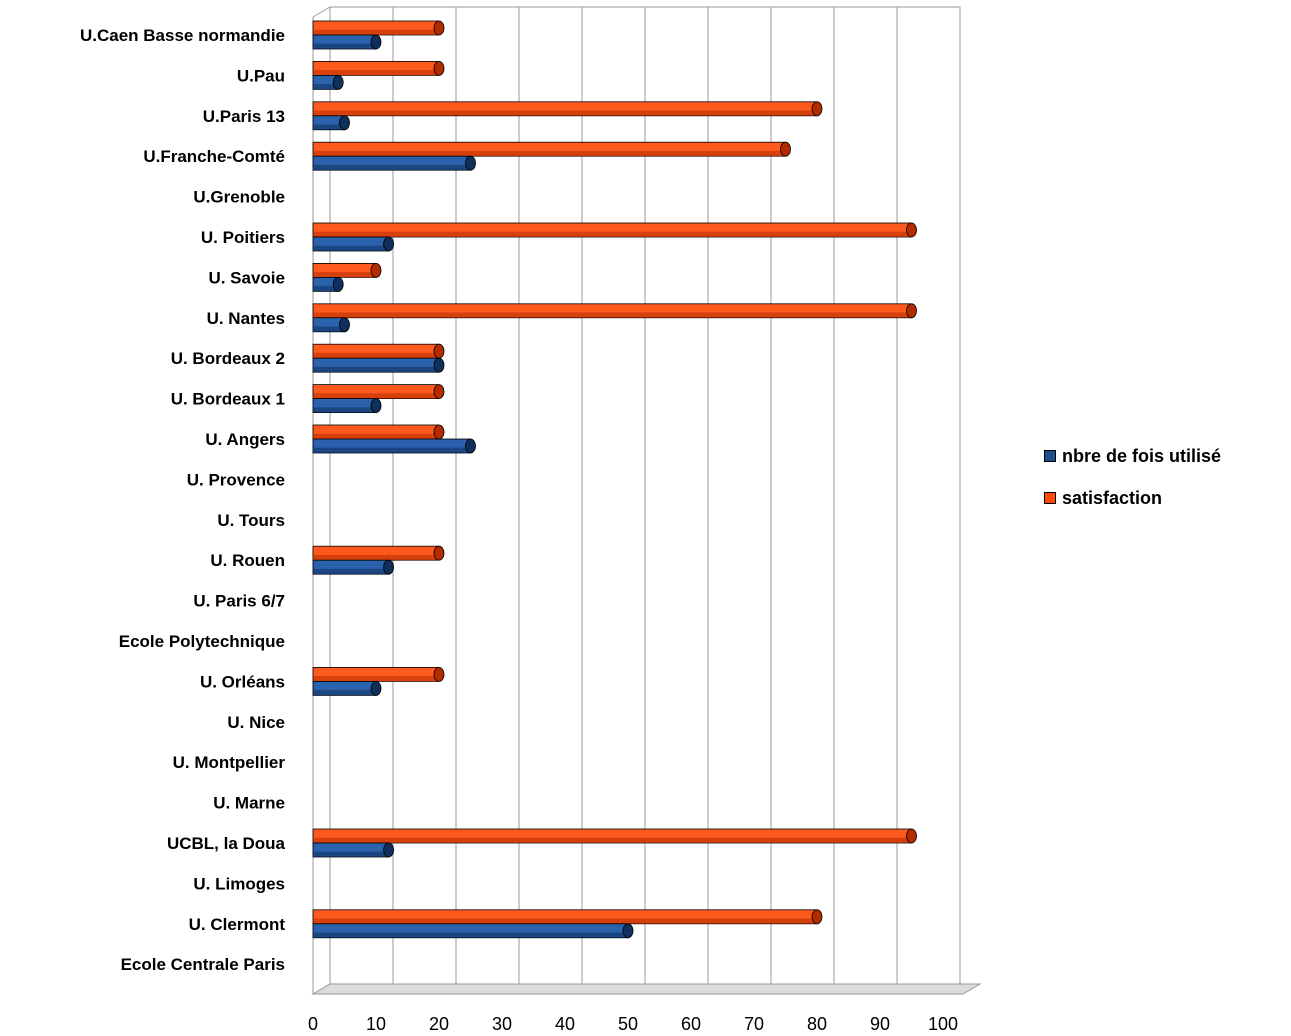 This screenshot has height=1036, width=1291. Describe the element at coordinates (239, 883) in the screenshot. I see `category-label: U. Limoges` at that location.